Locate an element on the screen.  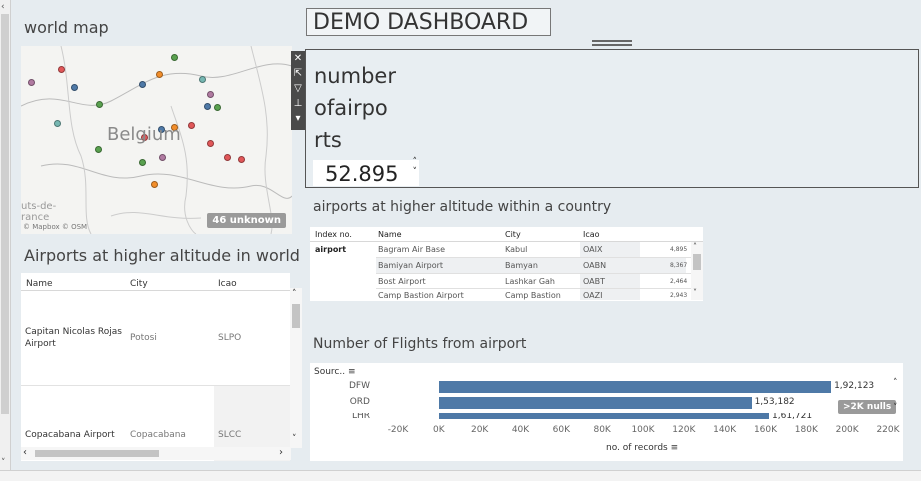
table-cell-index: 2,943 is located at coordinates (679, 295).